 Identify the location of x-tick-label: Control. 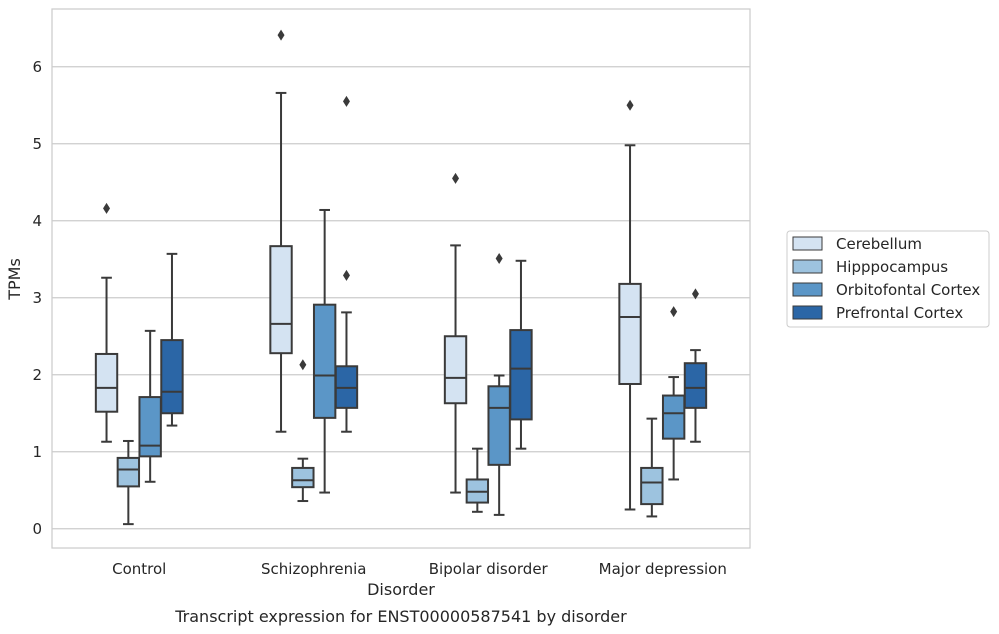
(139, 569).